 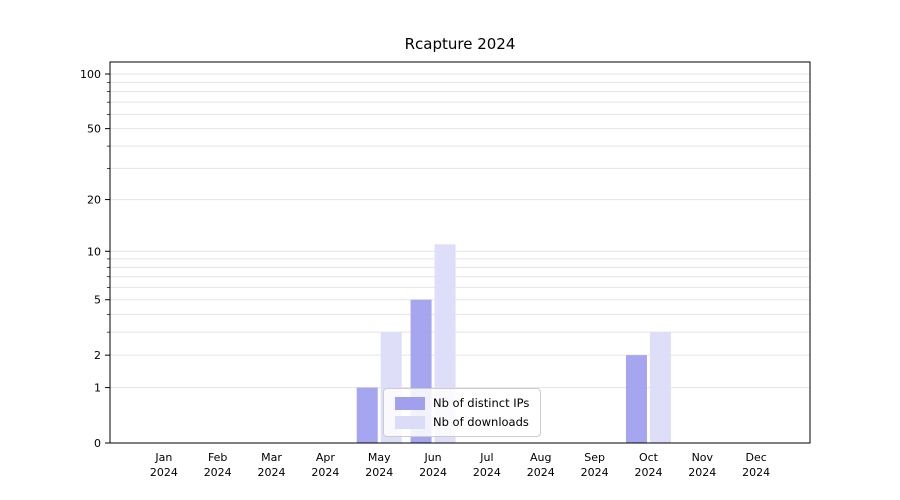 I want to click on svg-text: 2, so click(x=97, y=355).